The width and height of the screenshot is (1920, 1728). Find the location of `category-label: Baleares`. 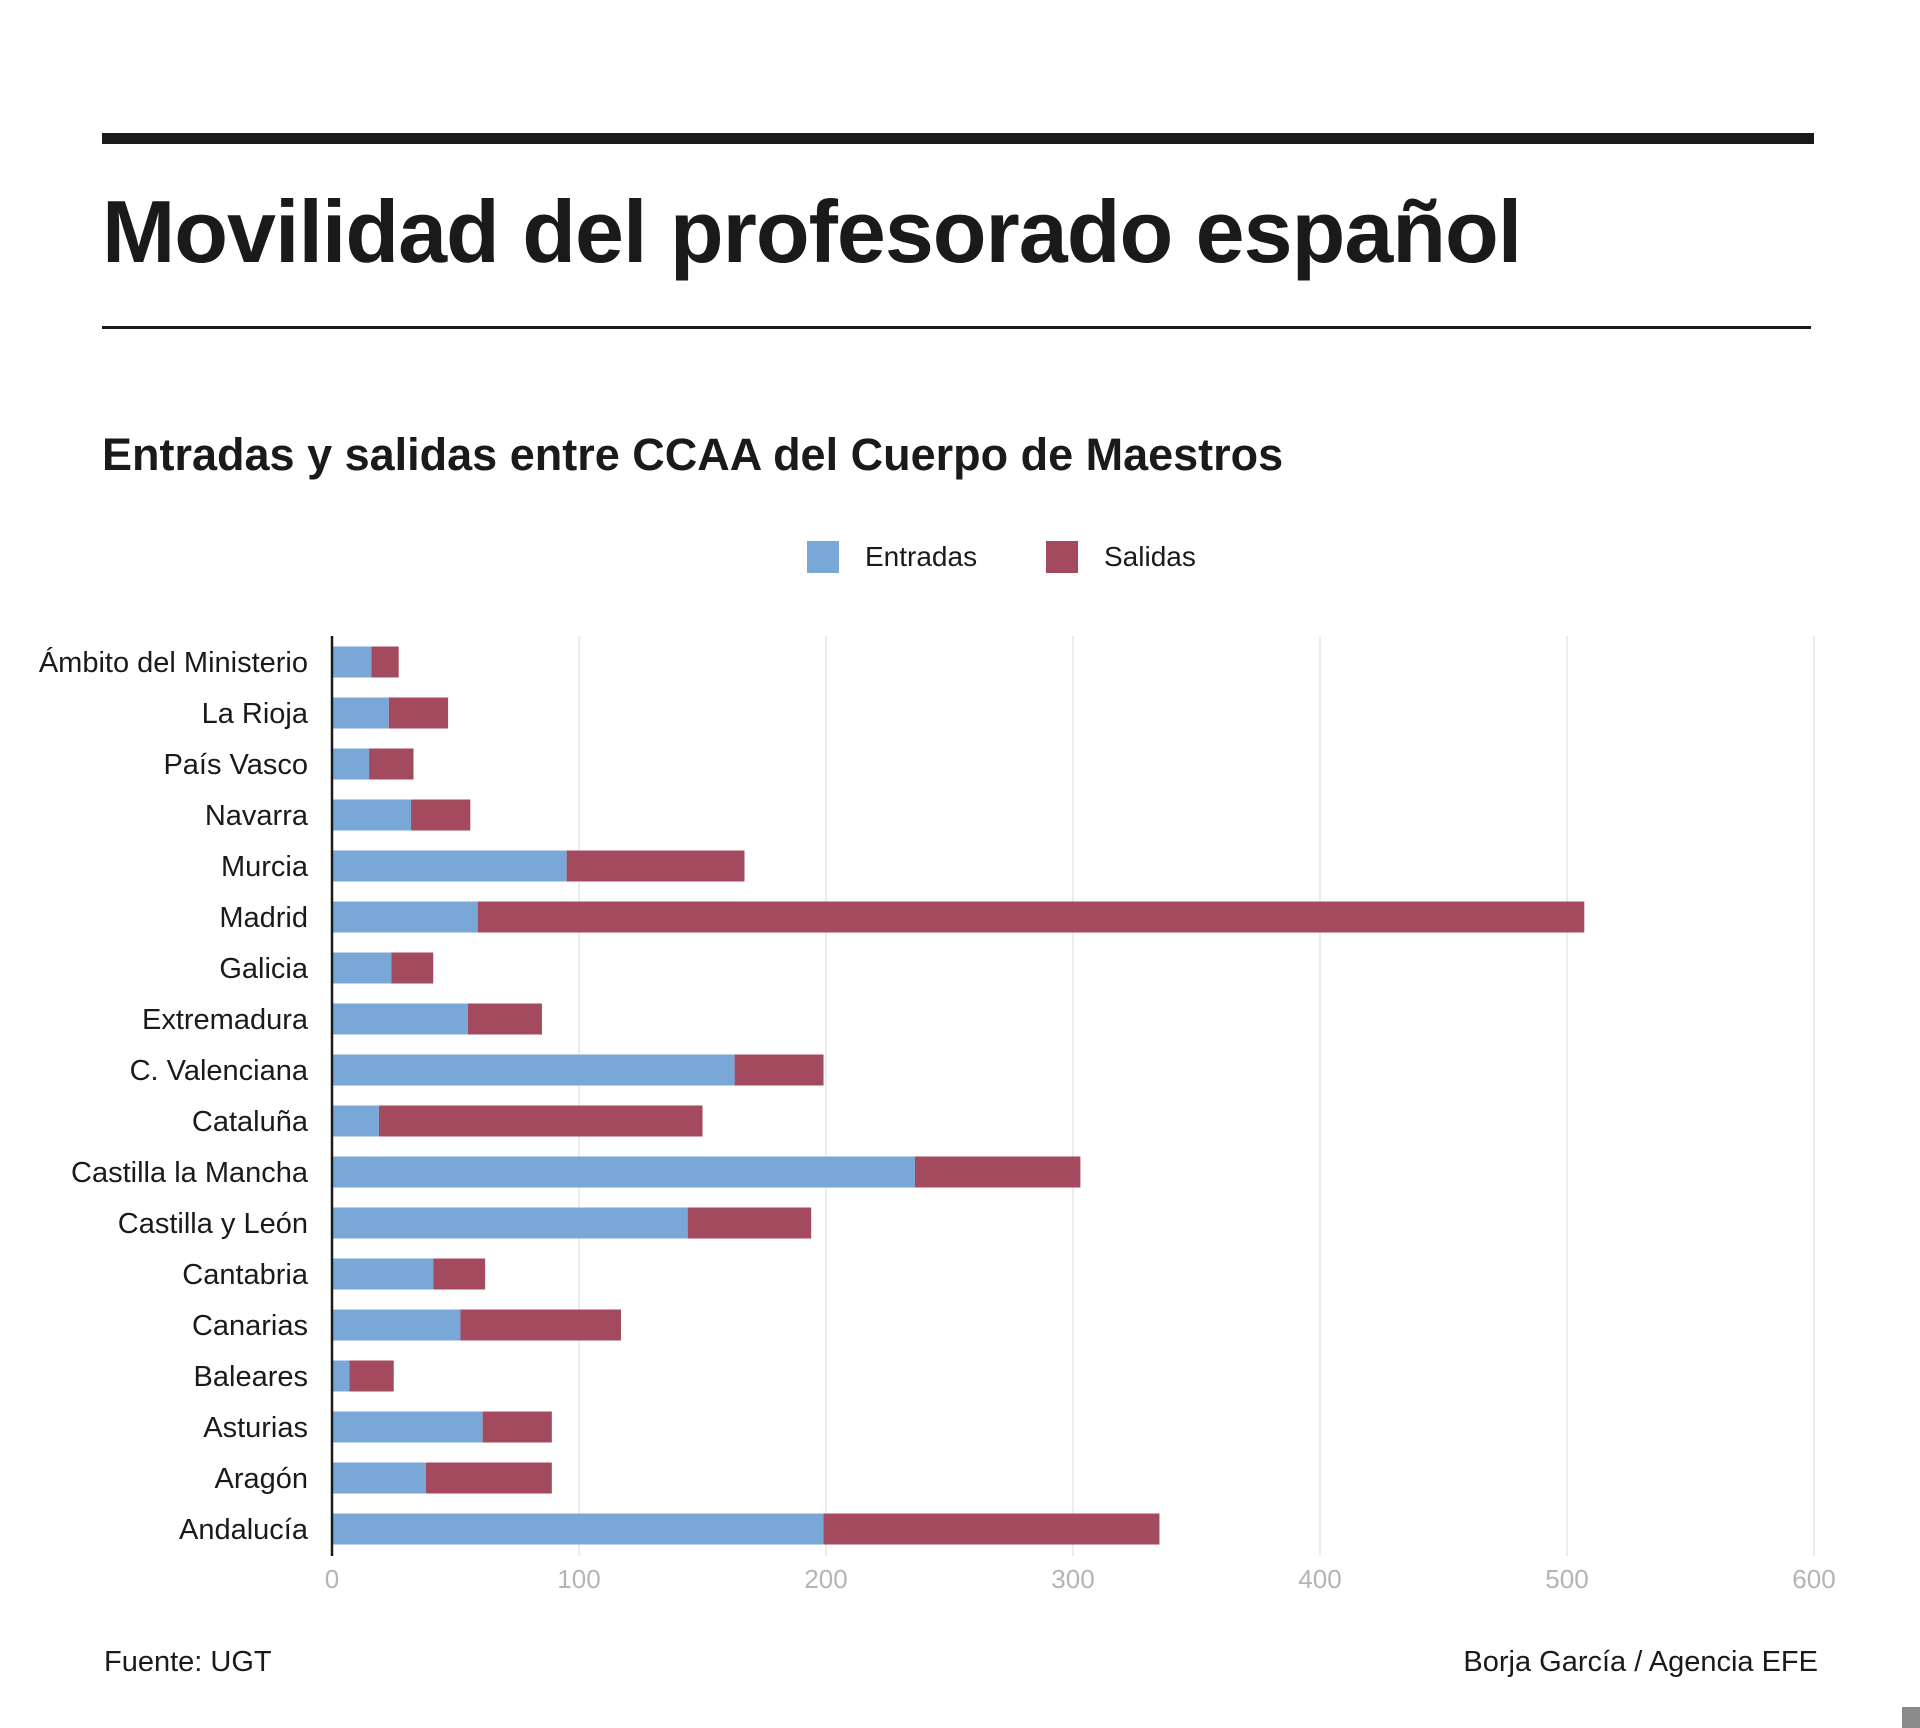

category-label: Baleares is located at coordinates (251, 1377).